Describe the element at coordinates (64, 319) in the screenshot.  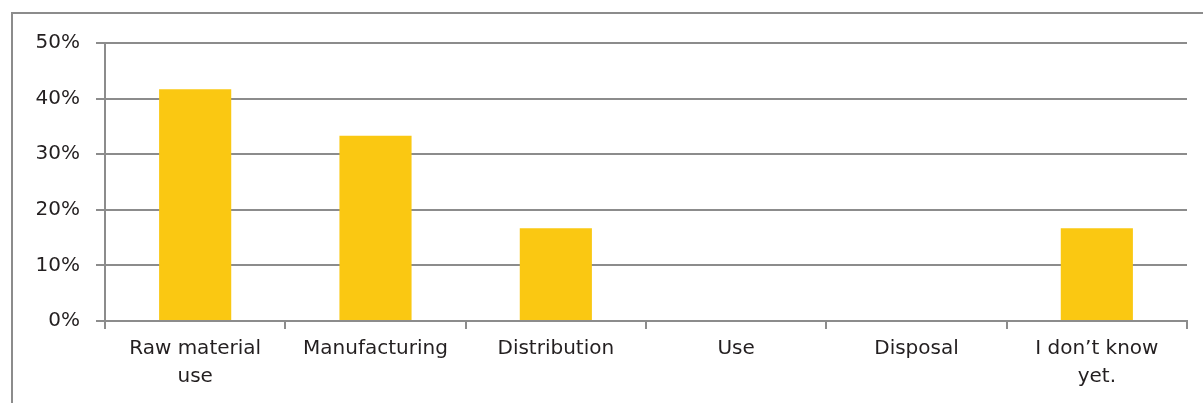
I see `y-tick-label: 0%` at that location.